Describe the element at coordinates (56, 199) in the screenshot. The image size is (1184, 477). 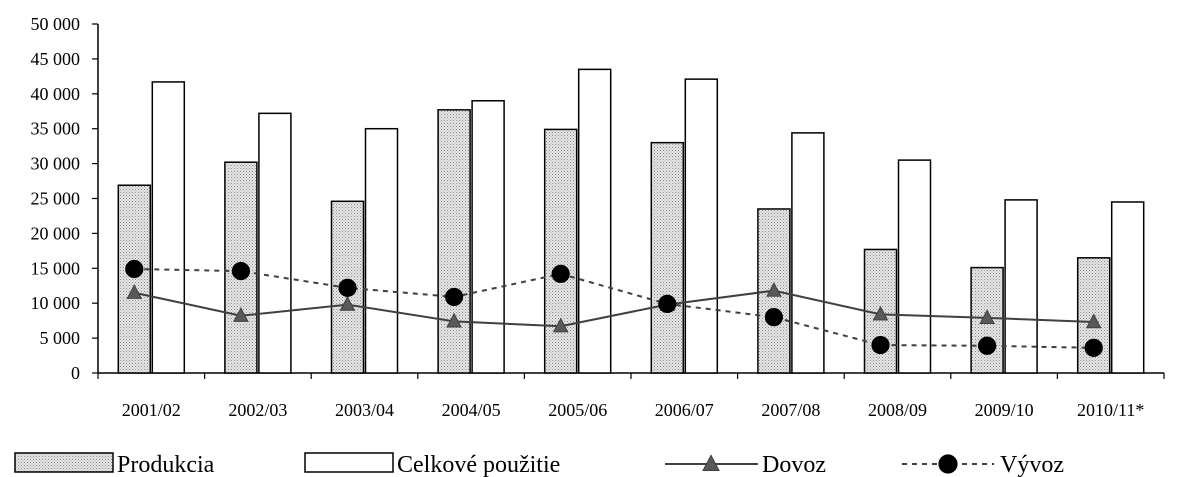
I see `y-tick-label: 25 000` at that location.